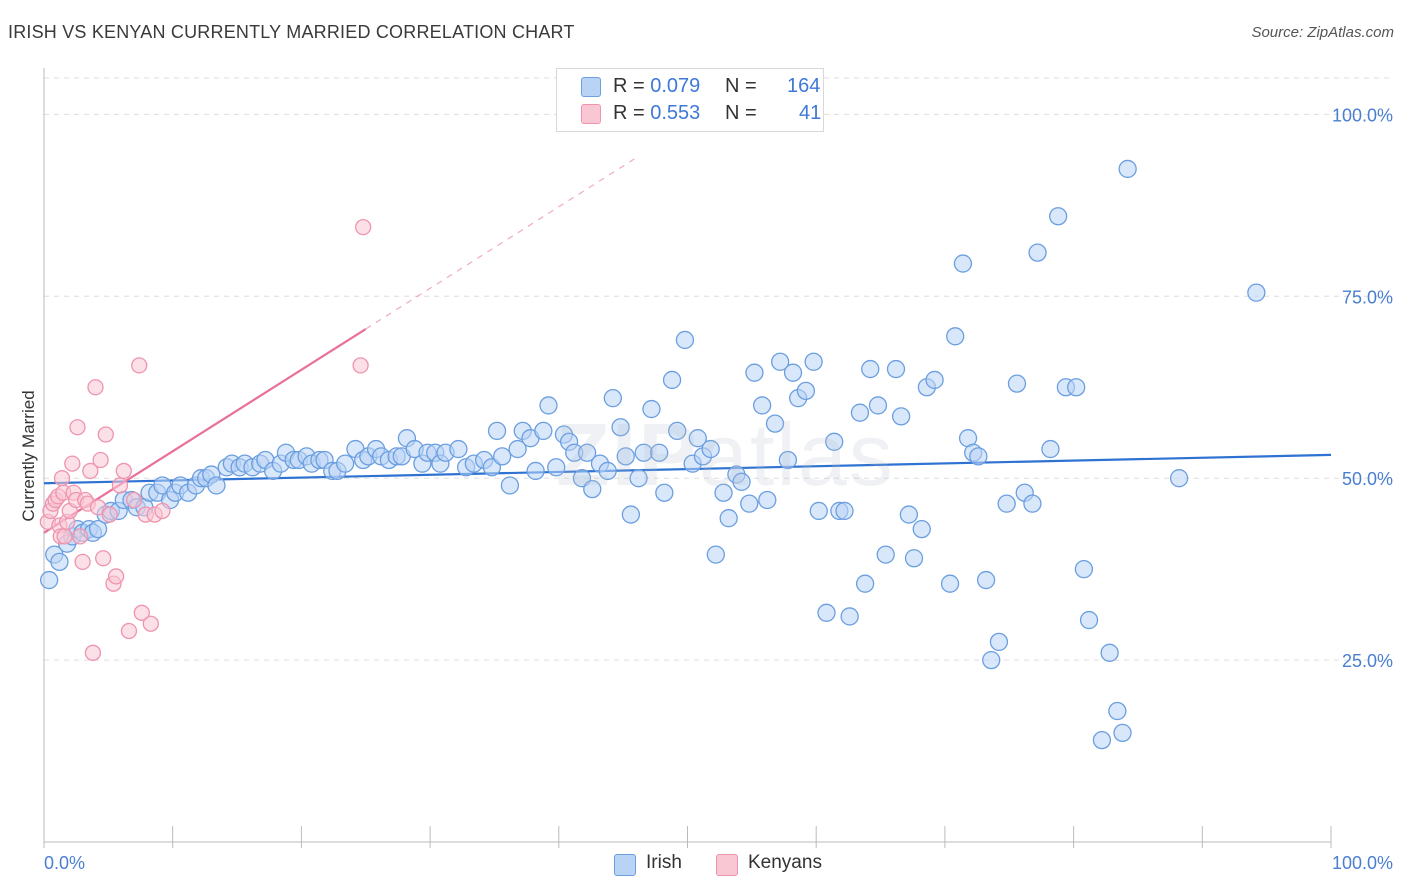  I want to click on x-tick-label-end: 100.0%, so click(1362, 863).